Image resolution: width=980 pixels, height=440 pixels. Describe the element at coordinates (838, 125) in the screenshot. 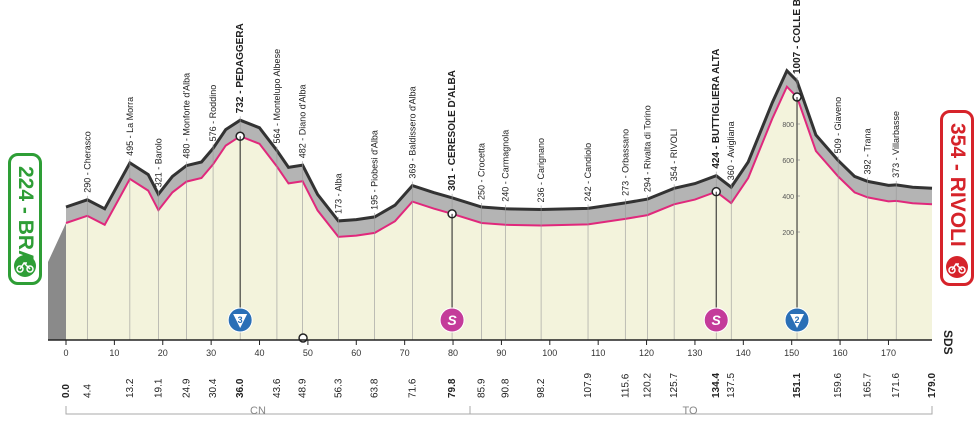

I see `waypoint-label: 509 - Giaveno` at that location.